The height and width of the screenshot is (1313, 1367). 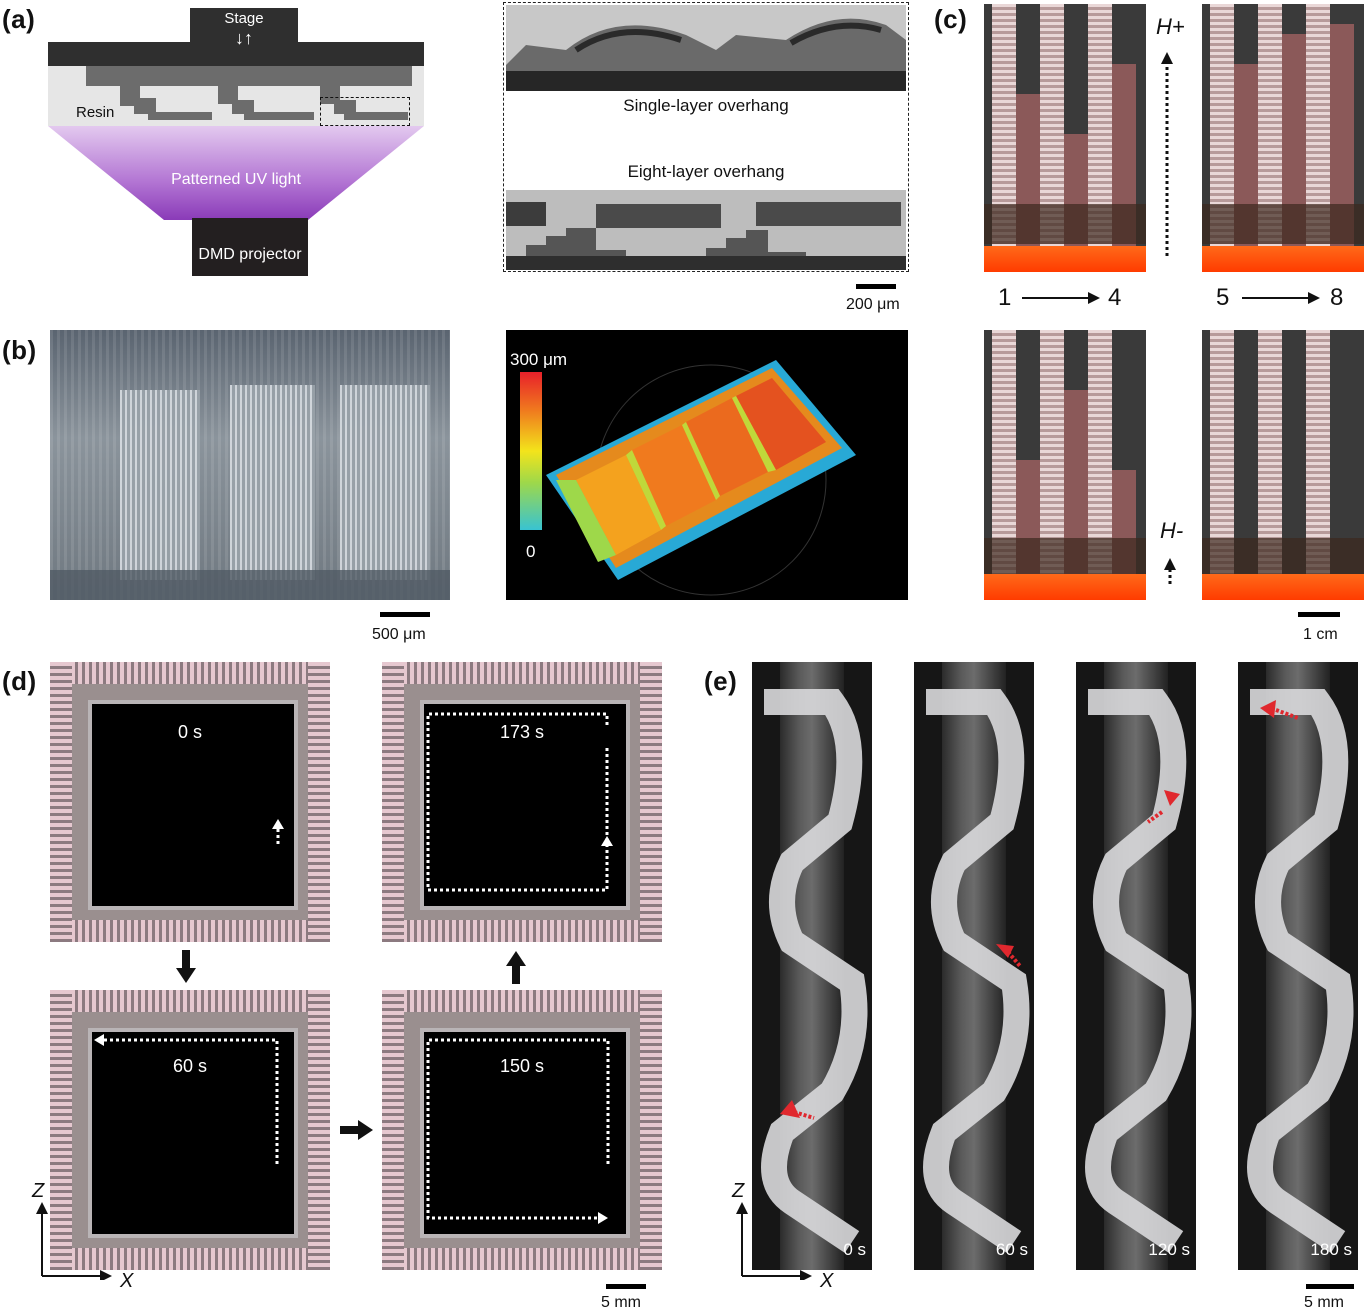 What do you see at coordinates (876, 286) in the screenshot?
I see `scale-bar-a` at bounding box center [876, 286].